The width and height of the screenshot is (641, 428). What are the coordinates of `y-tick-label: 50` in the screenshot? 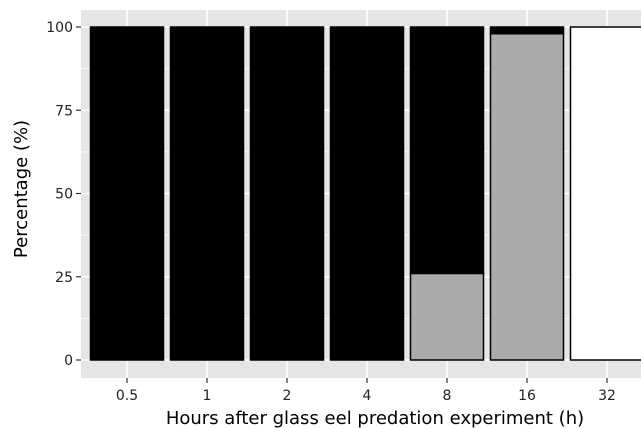 It's located at (64, 195).